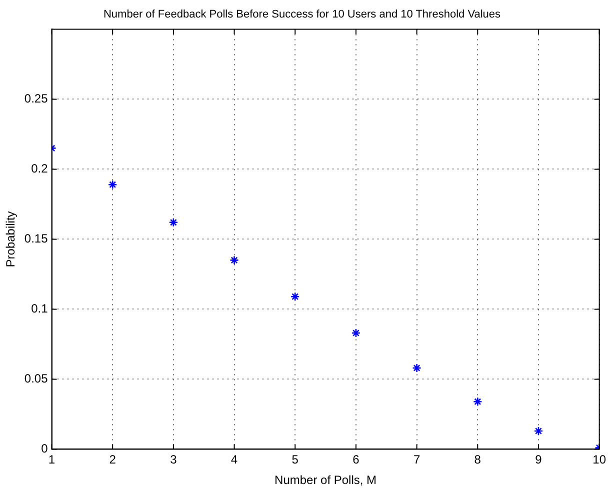 This screenshot has width=610, height=492. What do you see at coordinates (112, 459) in the screenshot?
I see `x-tick-label: 2` at bounding box center [112, 459].